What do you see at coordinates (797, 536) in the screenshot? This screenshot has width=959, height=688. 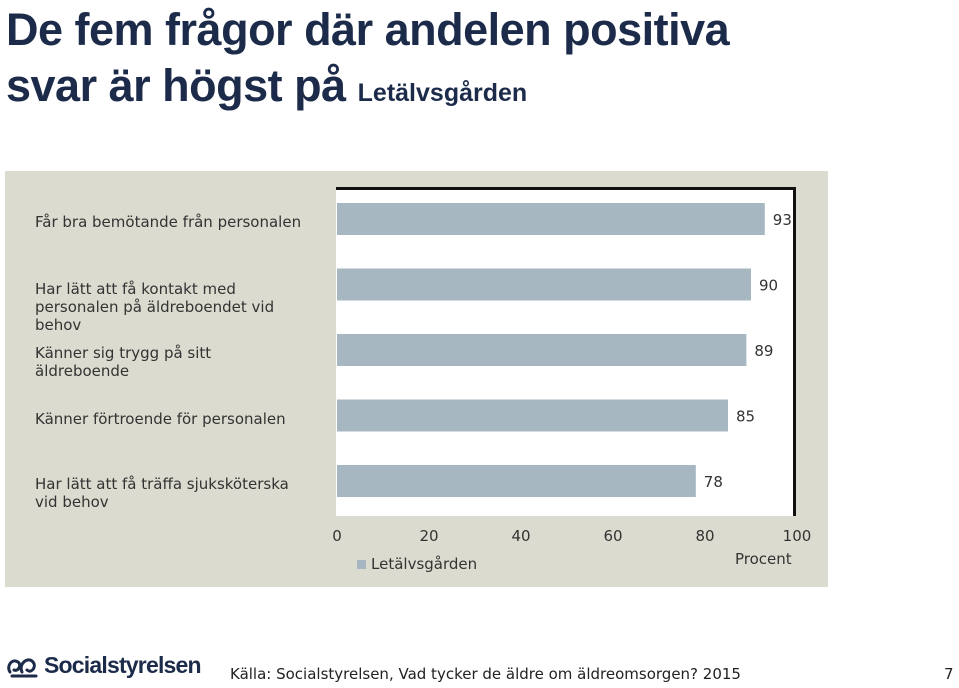 I see `x-tick-label: 100` at bounding box center [797, 536].